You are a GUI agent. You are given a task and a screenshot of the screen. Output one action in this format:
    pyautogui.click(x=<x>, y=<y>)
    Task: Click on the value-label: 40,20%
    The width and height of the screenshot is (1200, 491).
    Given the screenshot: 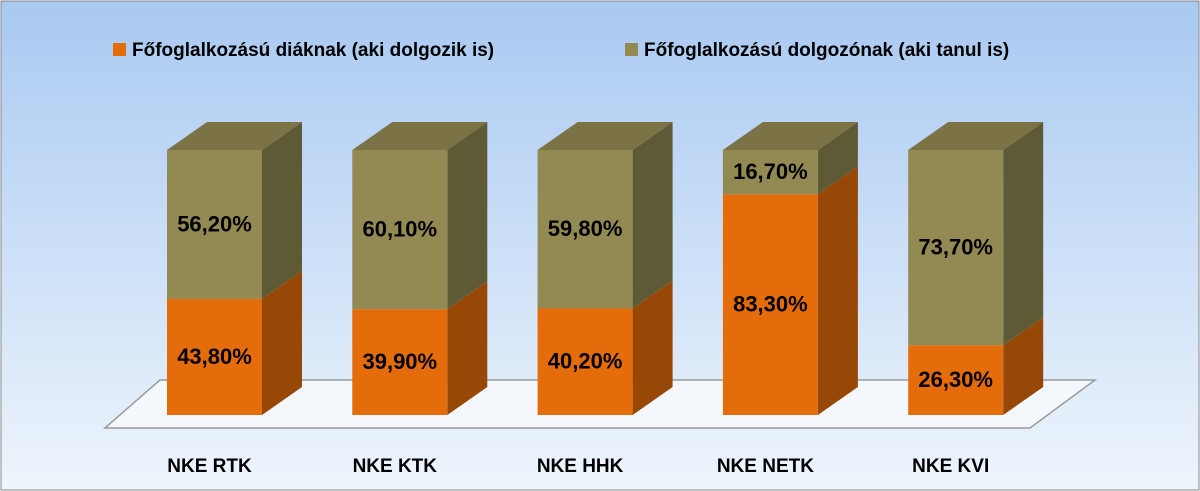 What is the action you would take?
    pyautogui.click(x=585, y=361)
    